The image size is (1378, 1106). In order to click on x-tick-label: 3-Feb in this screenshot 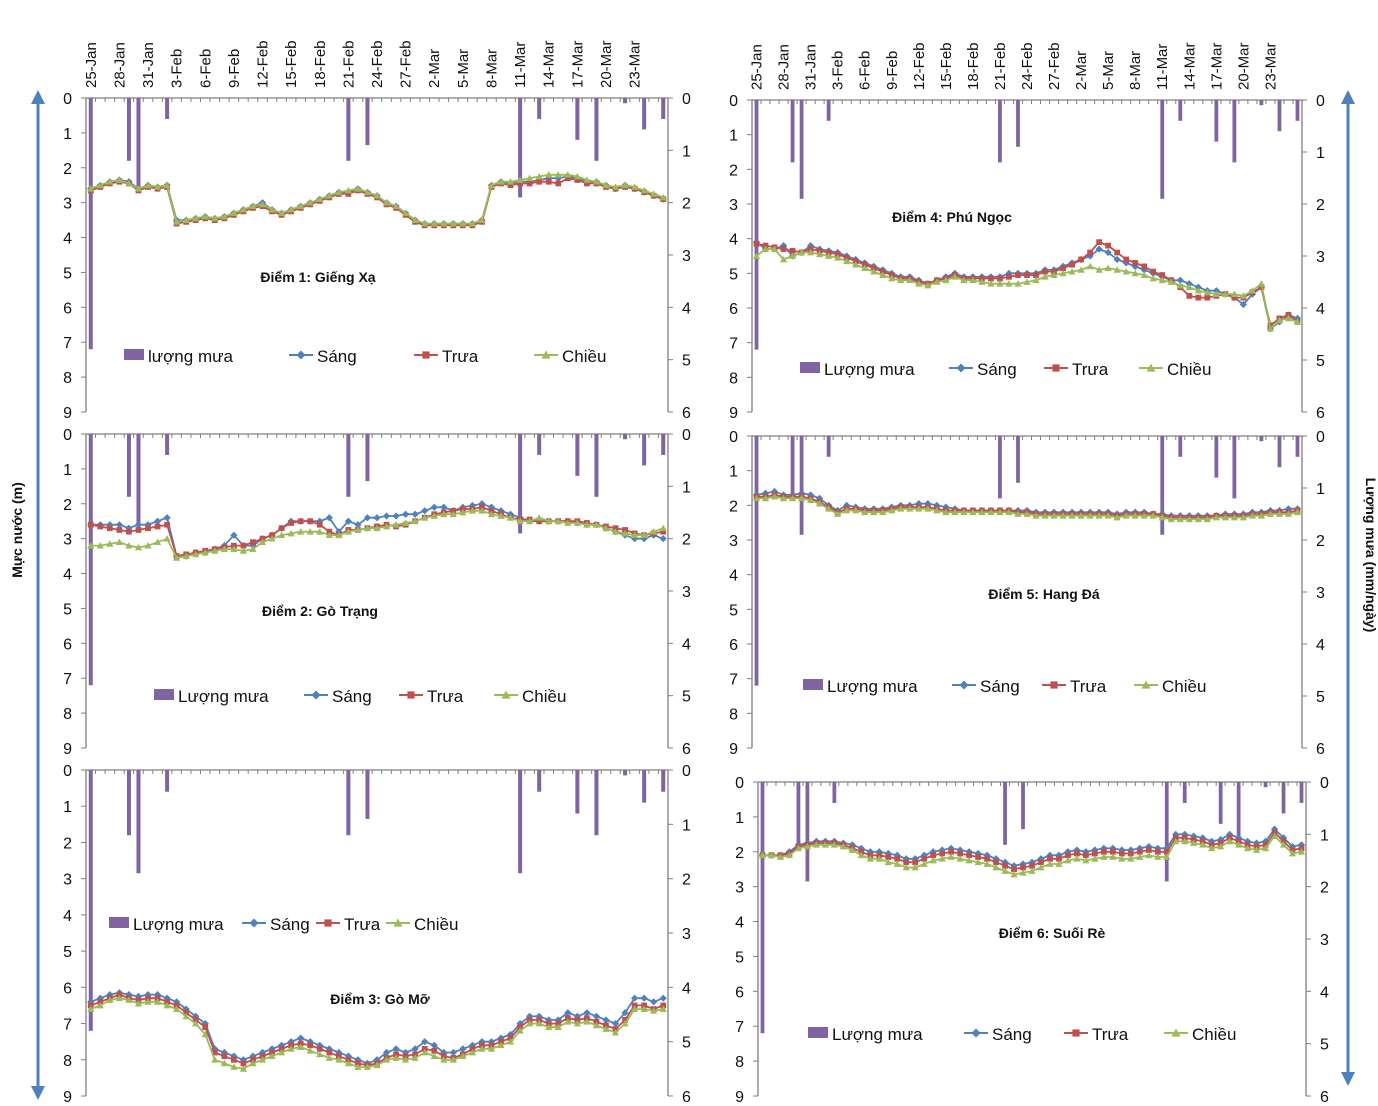, I will do `click(177, 68)`.